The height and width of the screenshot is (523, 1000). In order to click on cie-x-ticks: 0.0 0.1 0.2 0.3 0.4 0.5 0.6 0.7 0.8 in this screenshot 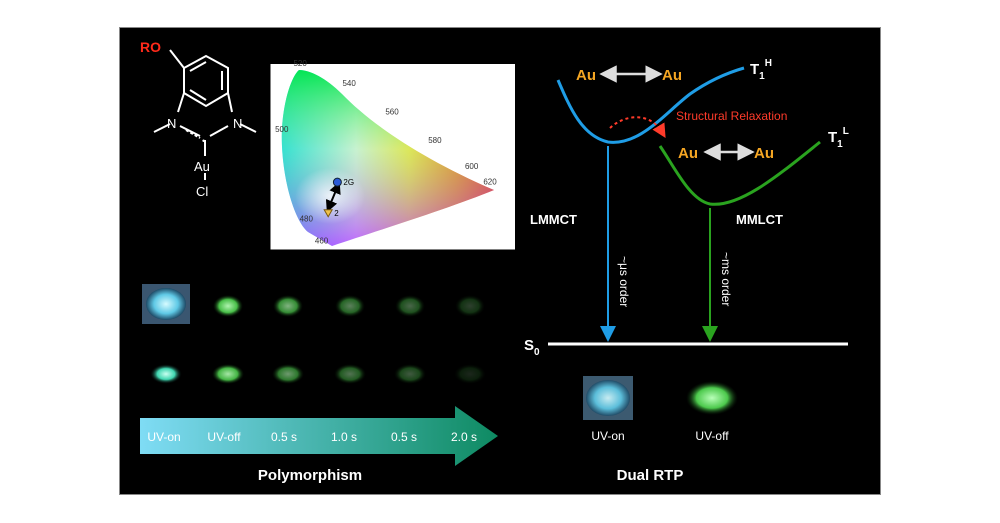, I will do `click(393, 258)`.